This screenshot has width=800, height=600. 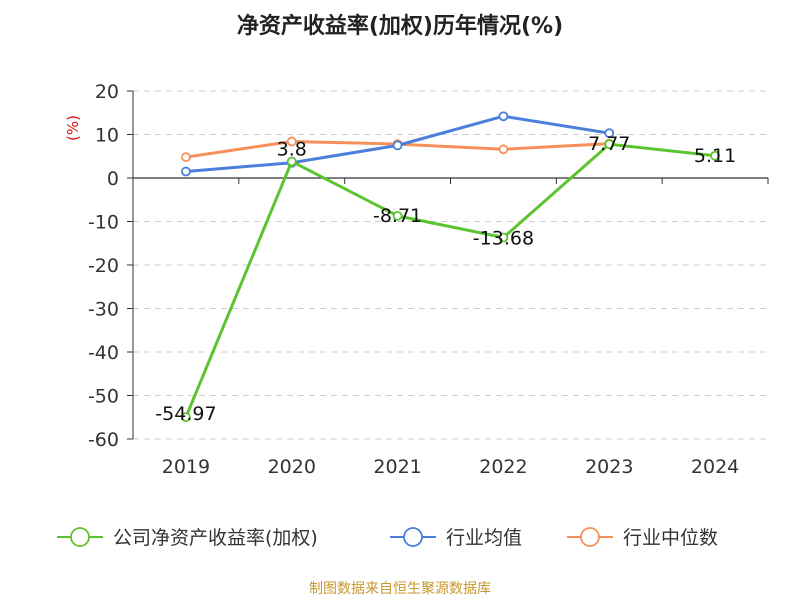 What do you see at coordinates (400, 26) in the screenshot?
I see `chart-title: 净资产收益率(加权)历年情况(%)` at bounding box center [400, 26].